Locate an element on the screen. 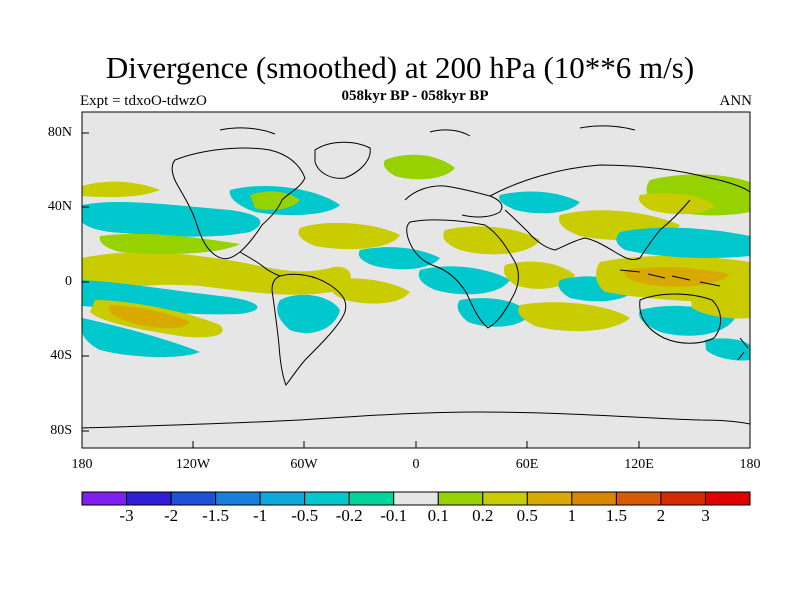  lon-label-180e: 180 is located at coordinates (750, 464).